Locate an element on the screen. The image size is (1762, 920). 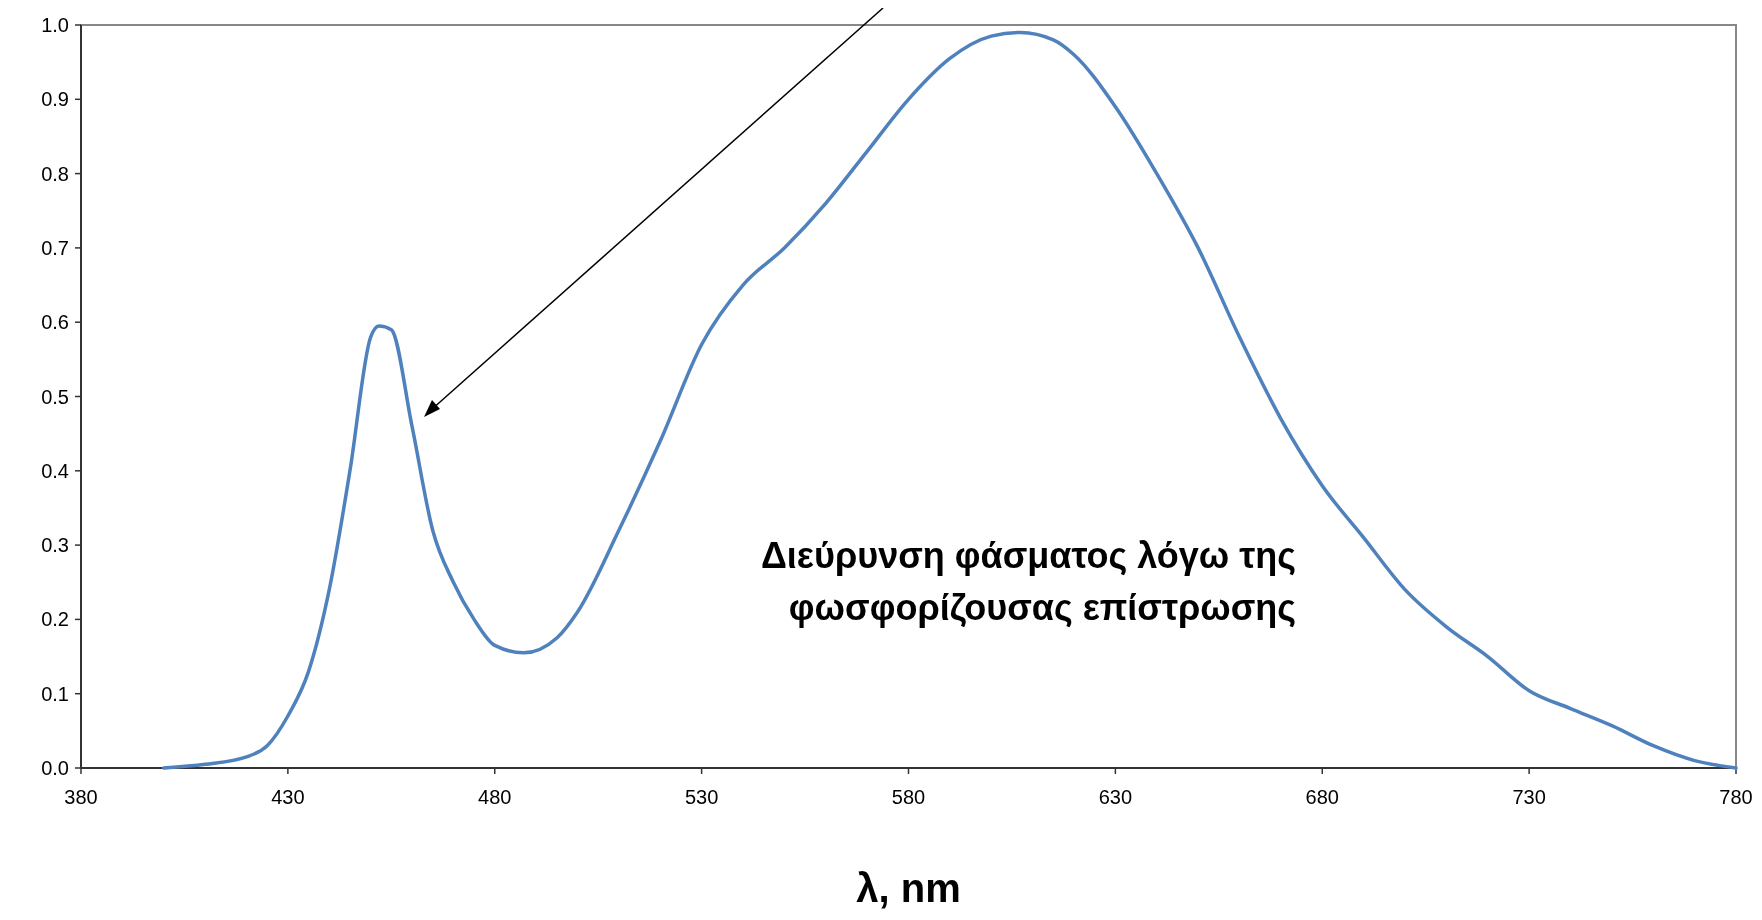
x-tick-label: 480 is located at coordinates (495, 797).